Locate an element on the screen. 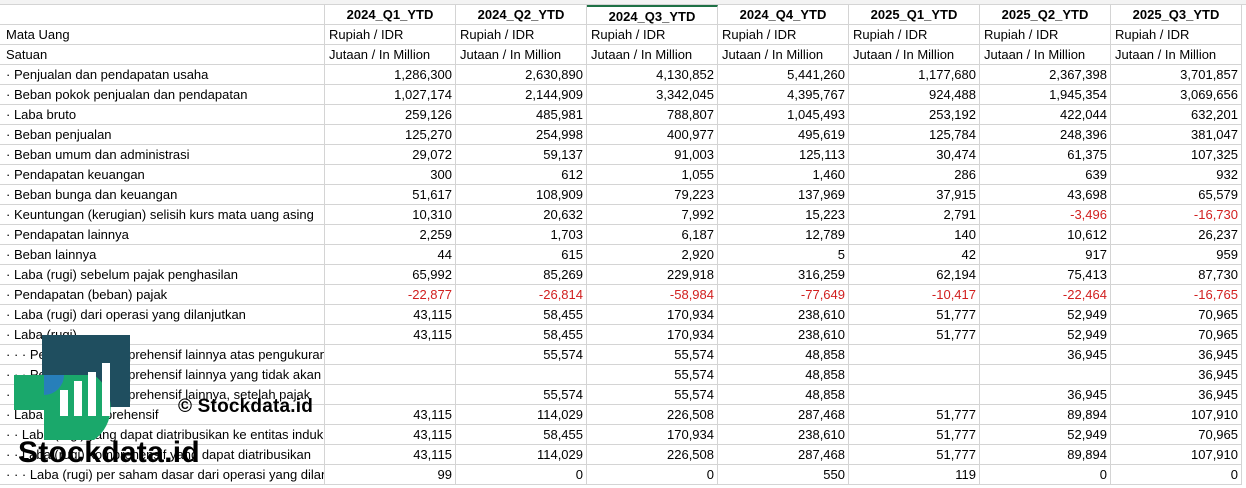 Image resolution: width=1246 pixels, height=488 pixels. value-cell: 1,703 is located at coordinates (521, 235).